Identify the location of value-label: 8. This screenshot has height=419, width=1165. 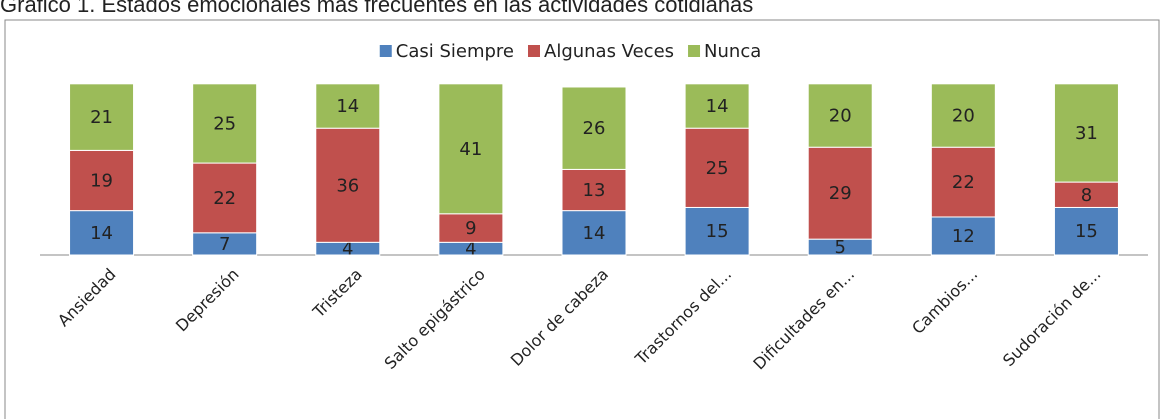
(1086, 195).